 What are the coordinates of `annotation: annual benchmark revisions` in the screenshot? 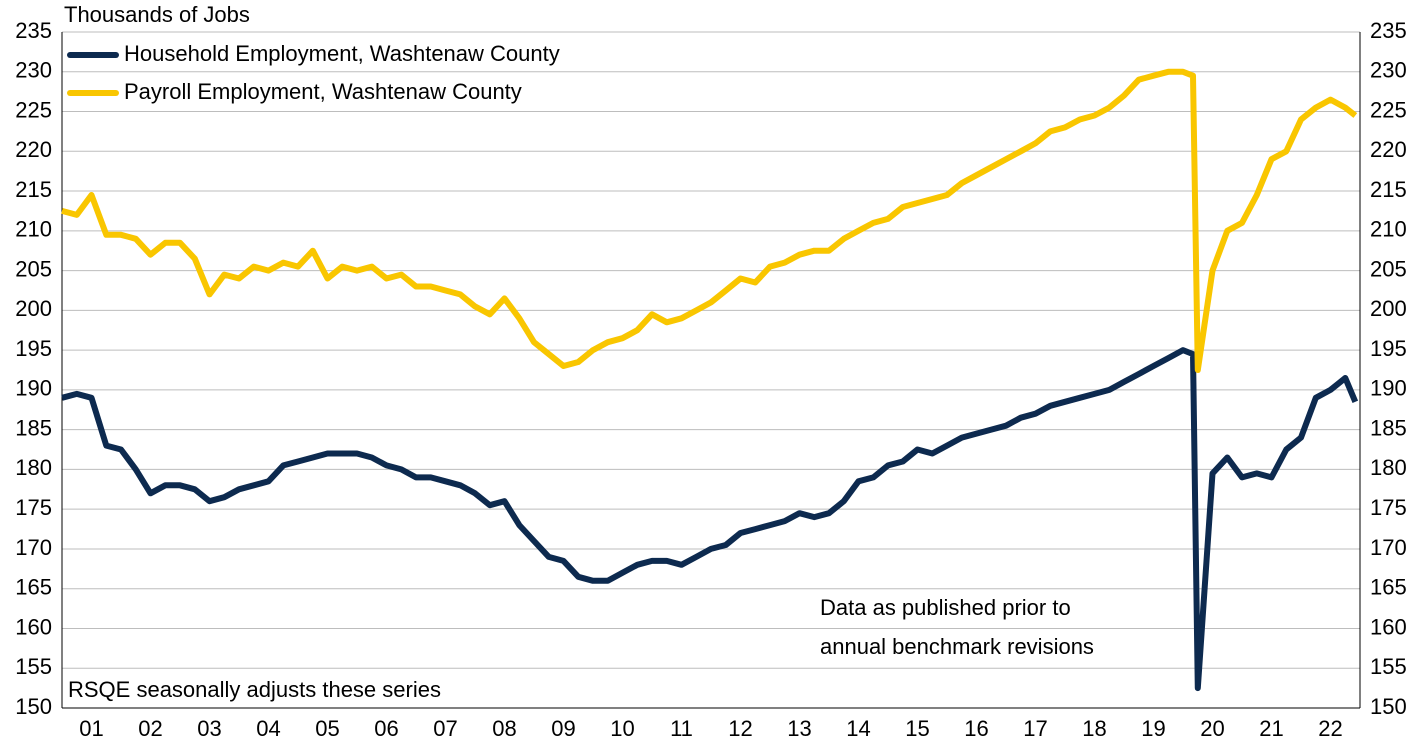 It's located at (957, 646).